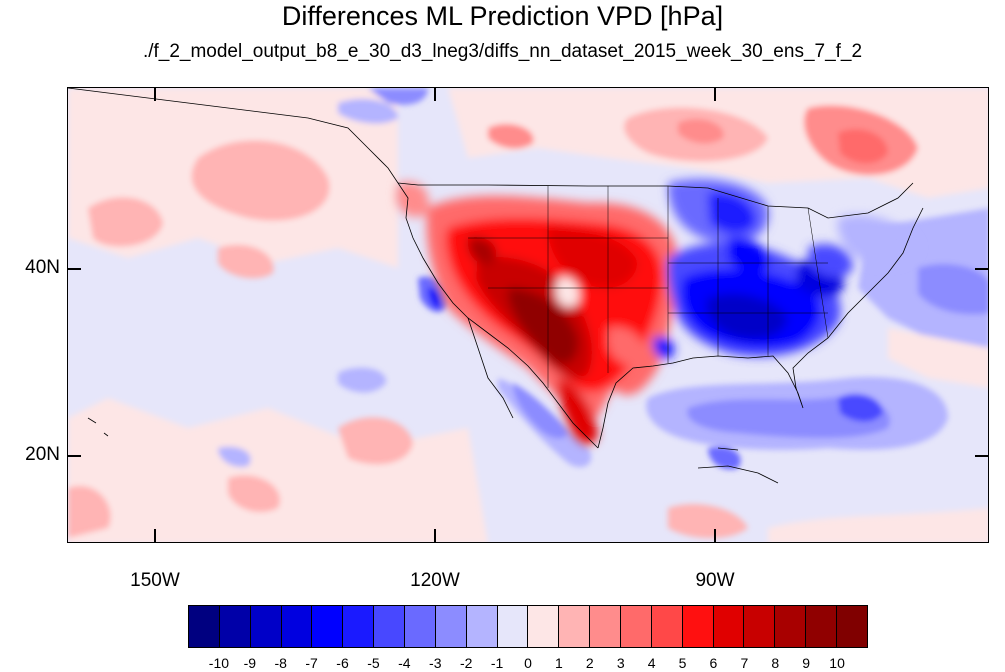  Describe the element at coordinates (155, 580) in the screenshot. I see `lon-label-150w: 150W` at that location.